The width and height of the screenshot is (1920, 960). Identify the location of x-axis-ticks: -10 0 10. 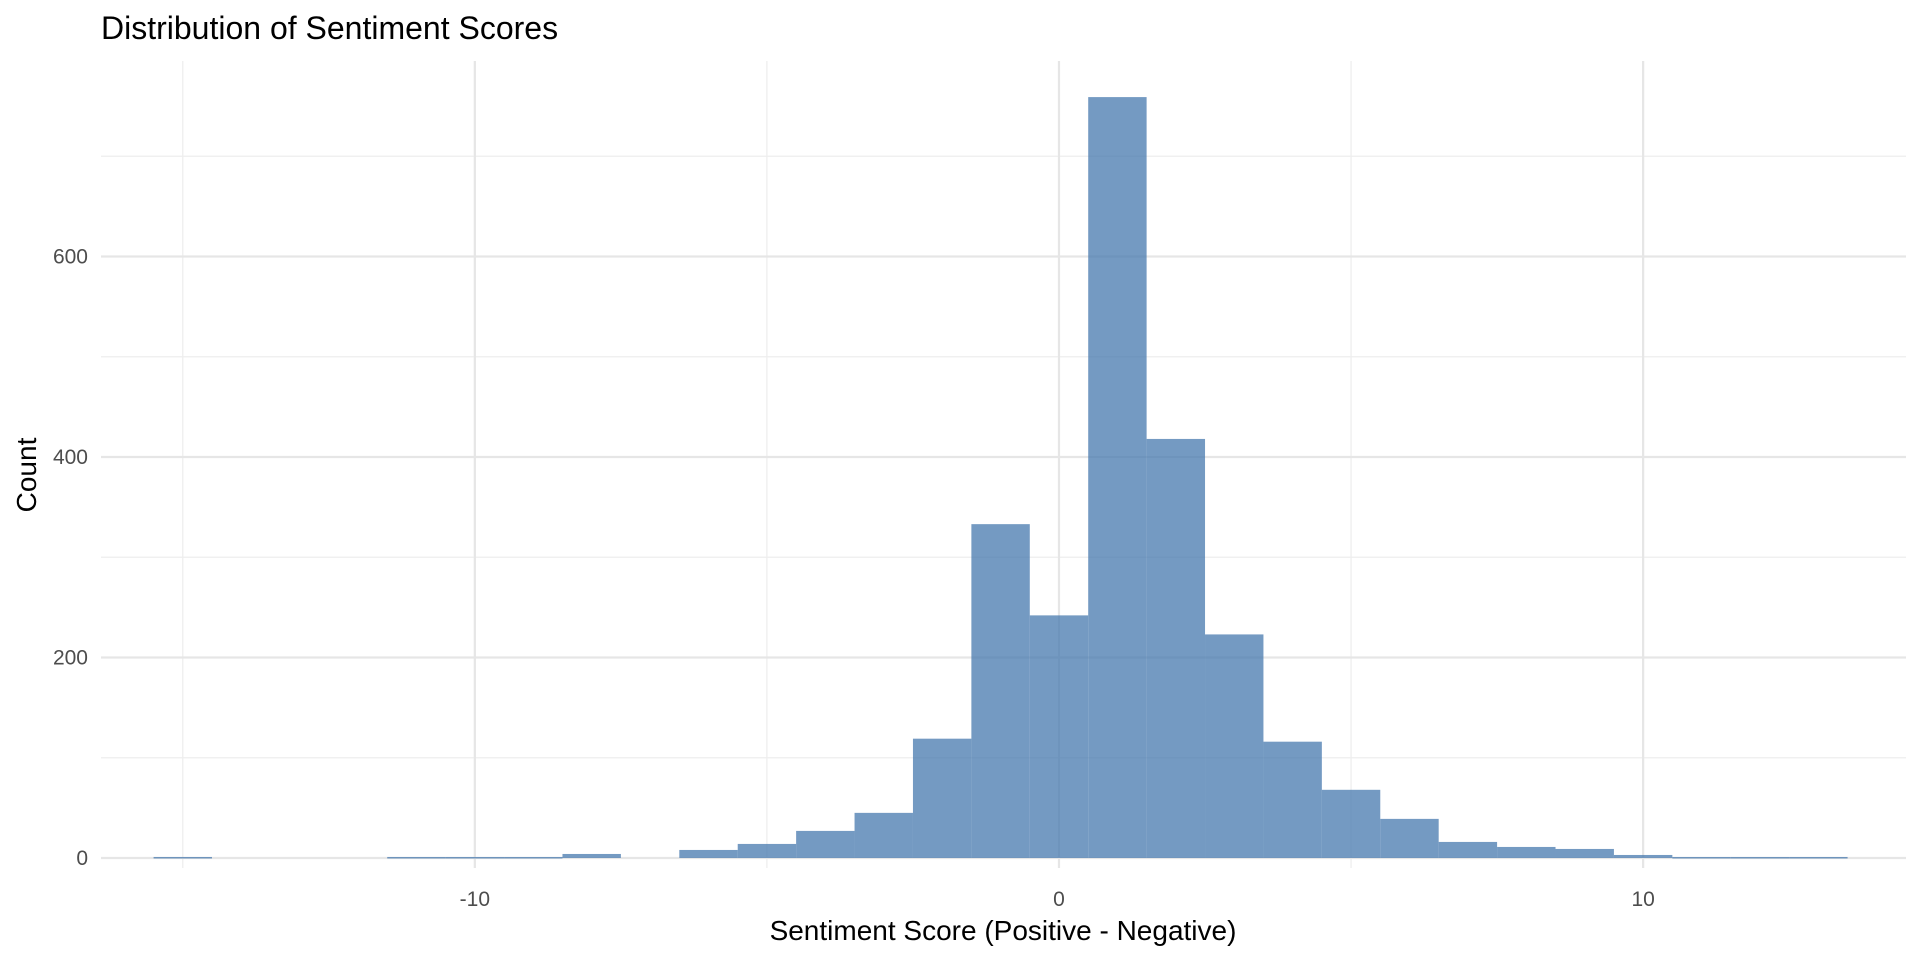
(1057, 899).